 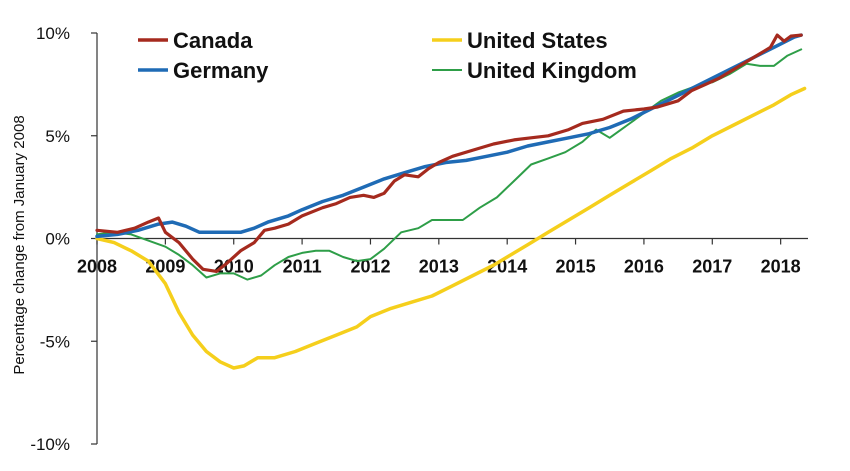 What do you see at coordinates (213, 40) in the screenshot?
I see `legend-label-canada: Canada` at bounding box center [213, 40].